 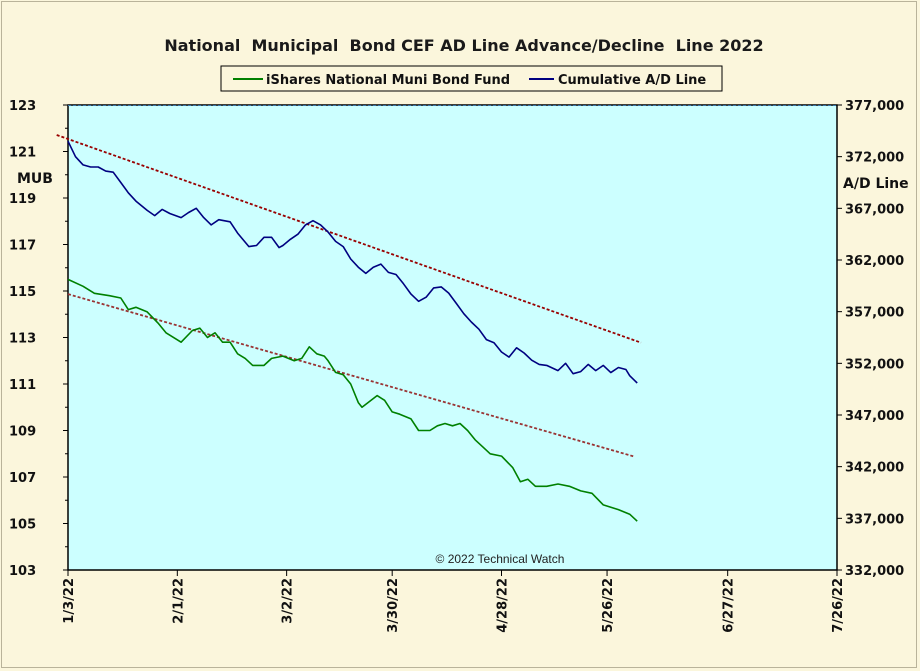 I want to click on x-tick-label: 4/28/22, so click(x=503, y=605).